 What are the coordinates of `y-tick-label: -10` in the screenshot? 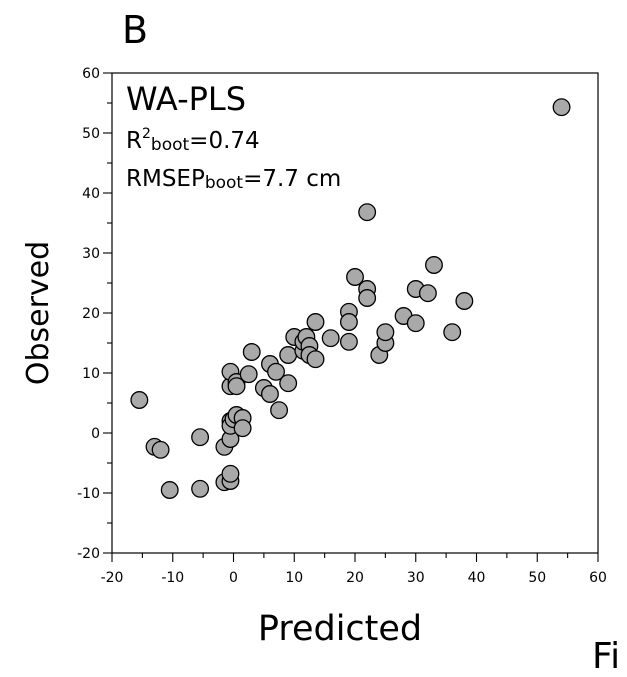 It's located at (88, 494).